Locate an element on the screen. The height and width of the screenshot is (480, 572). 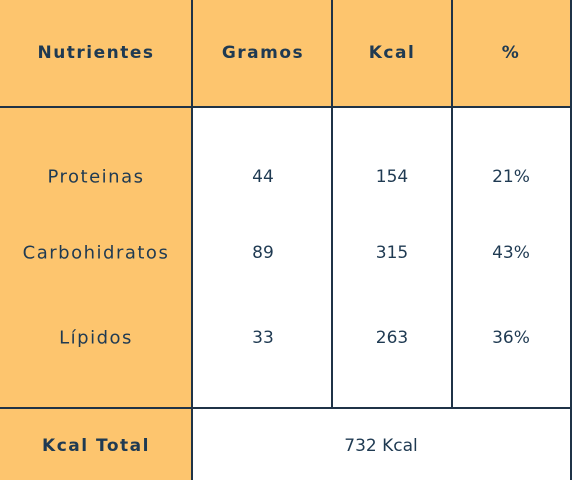
footer-value: 732 Kcal is located at coordinates (381, 446).